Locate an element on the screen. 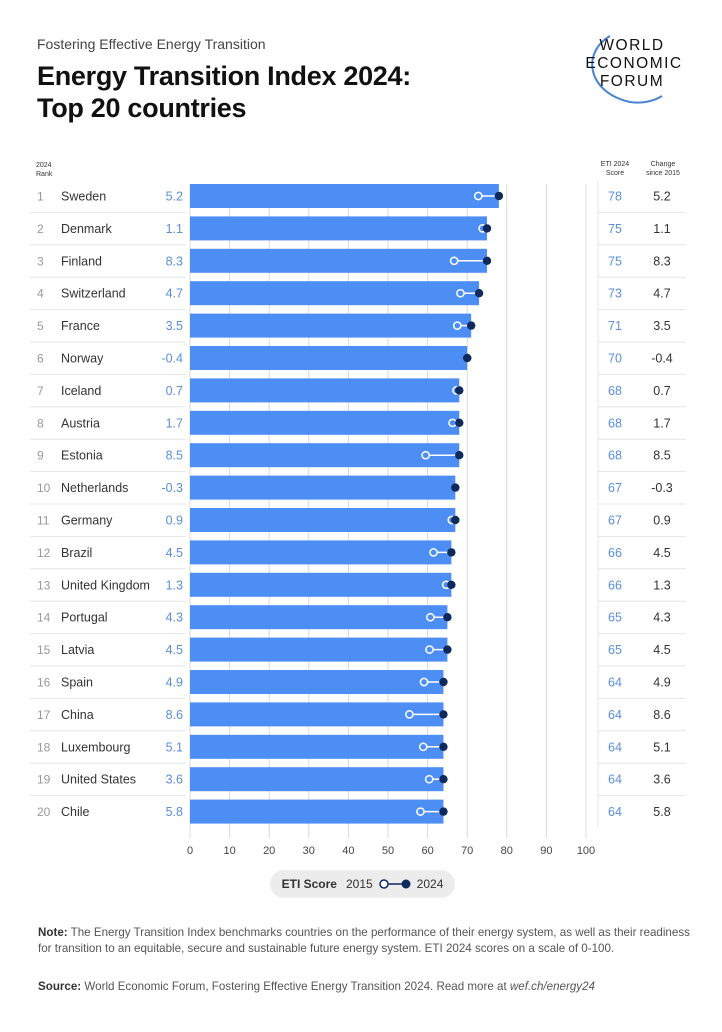  country-name: Switzerland is located at coordinates (93, 294).